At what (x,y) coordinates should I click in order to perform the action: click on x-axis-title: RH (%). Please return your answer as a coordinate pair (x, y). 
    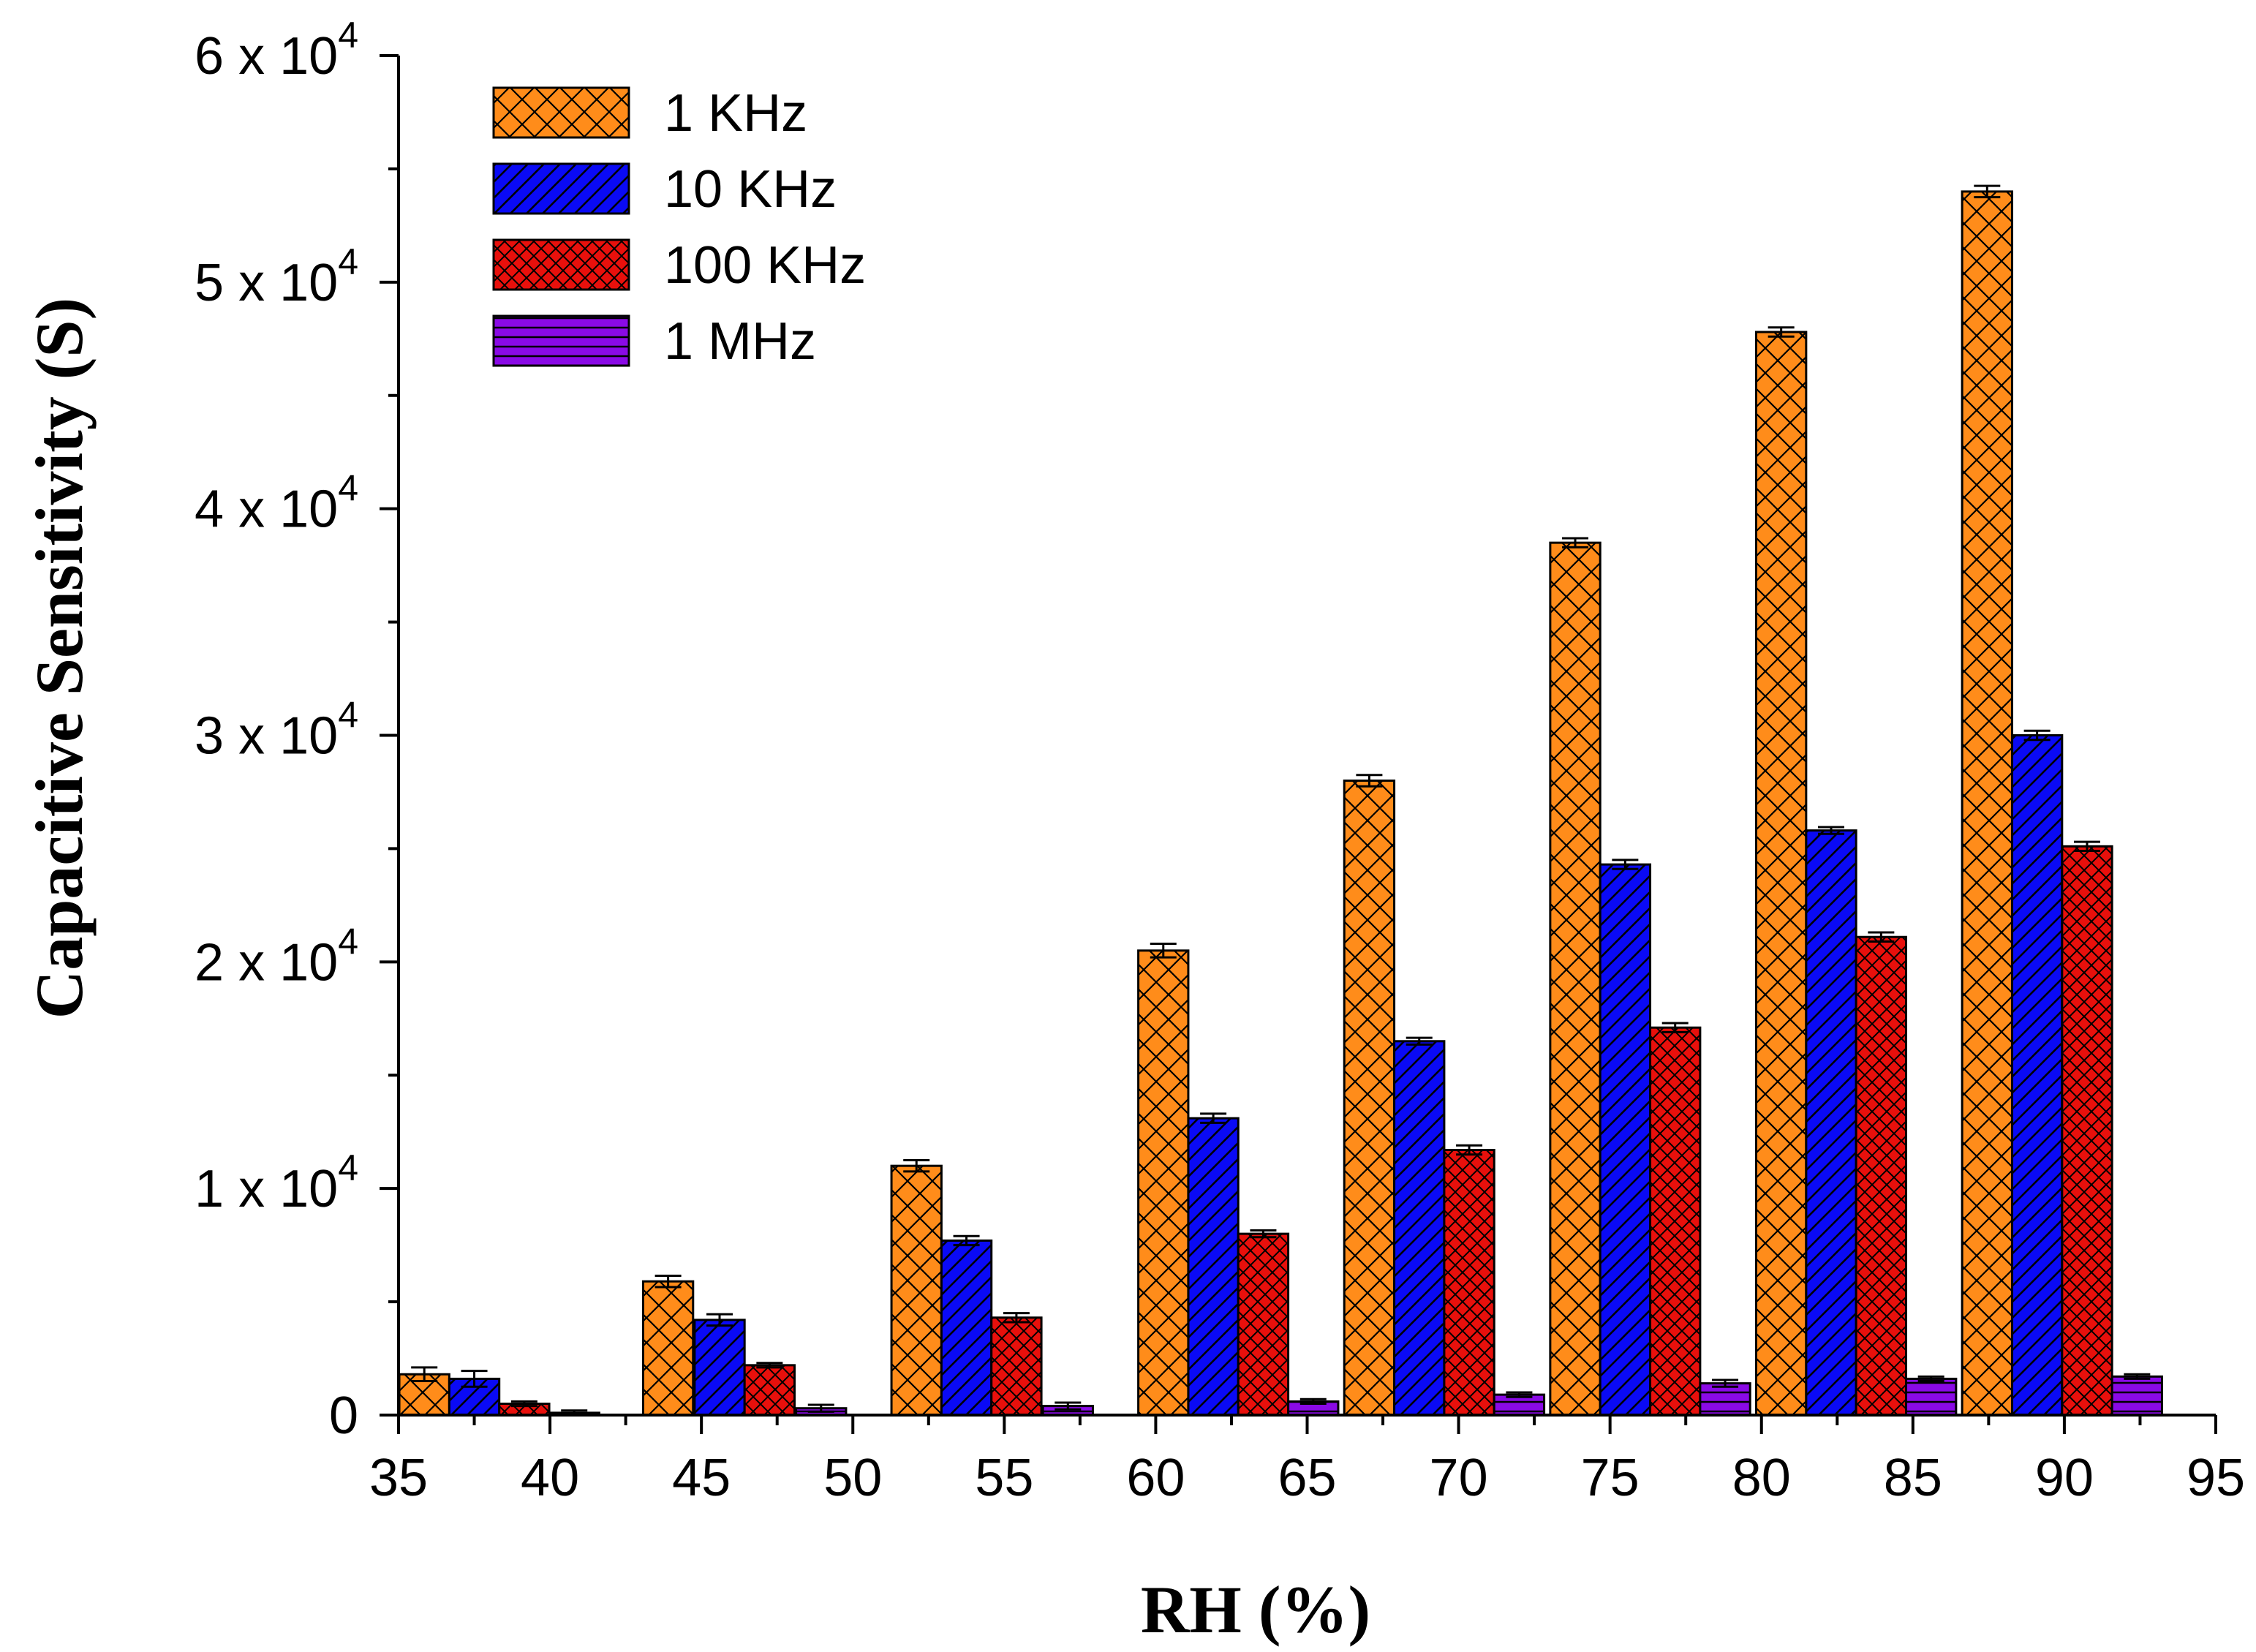
    Looking at the image, I should click on (1256, 1610).